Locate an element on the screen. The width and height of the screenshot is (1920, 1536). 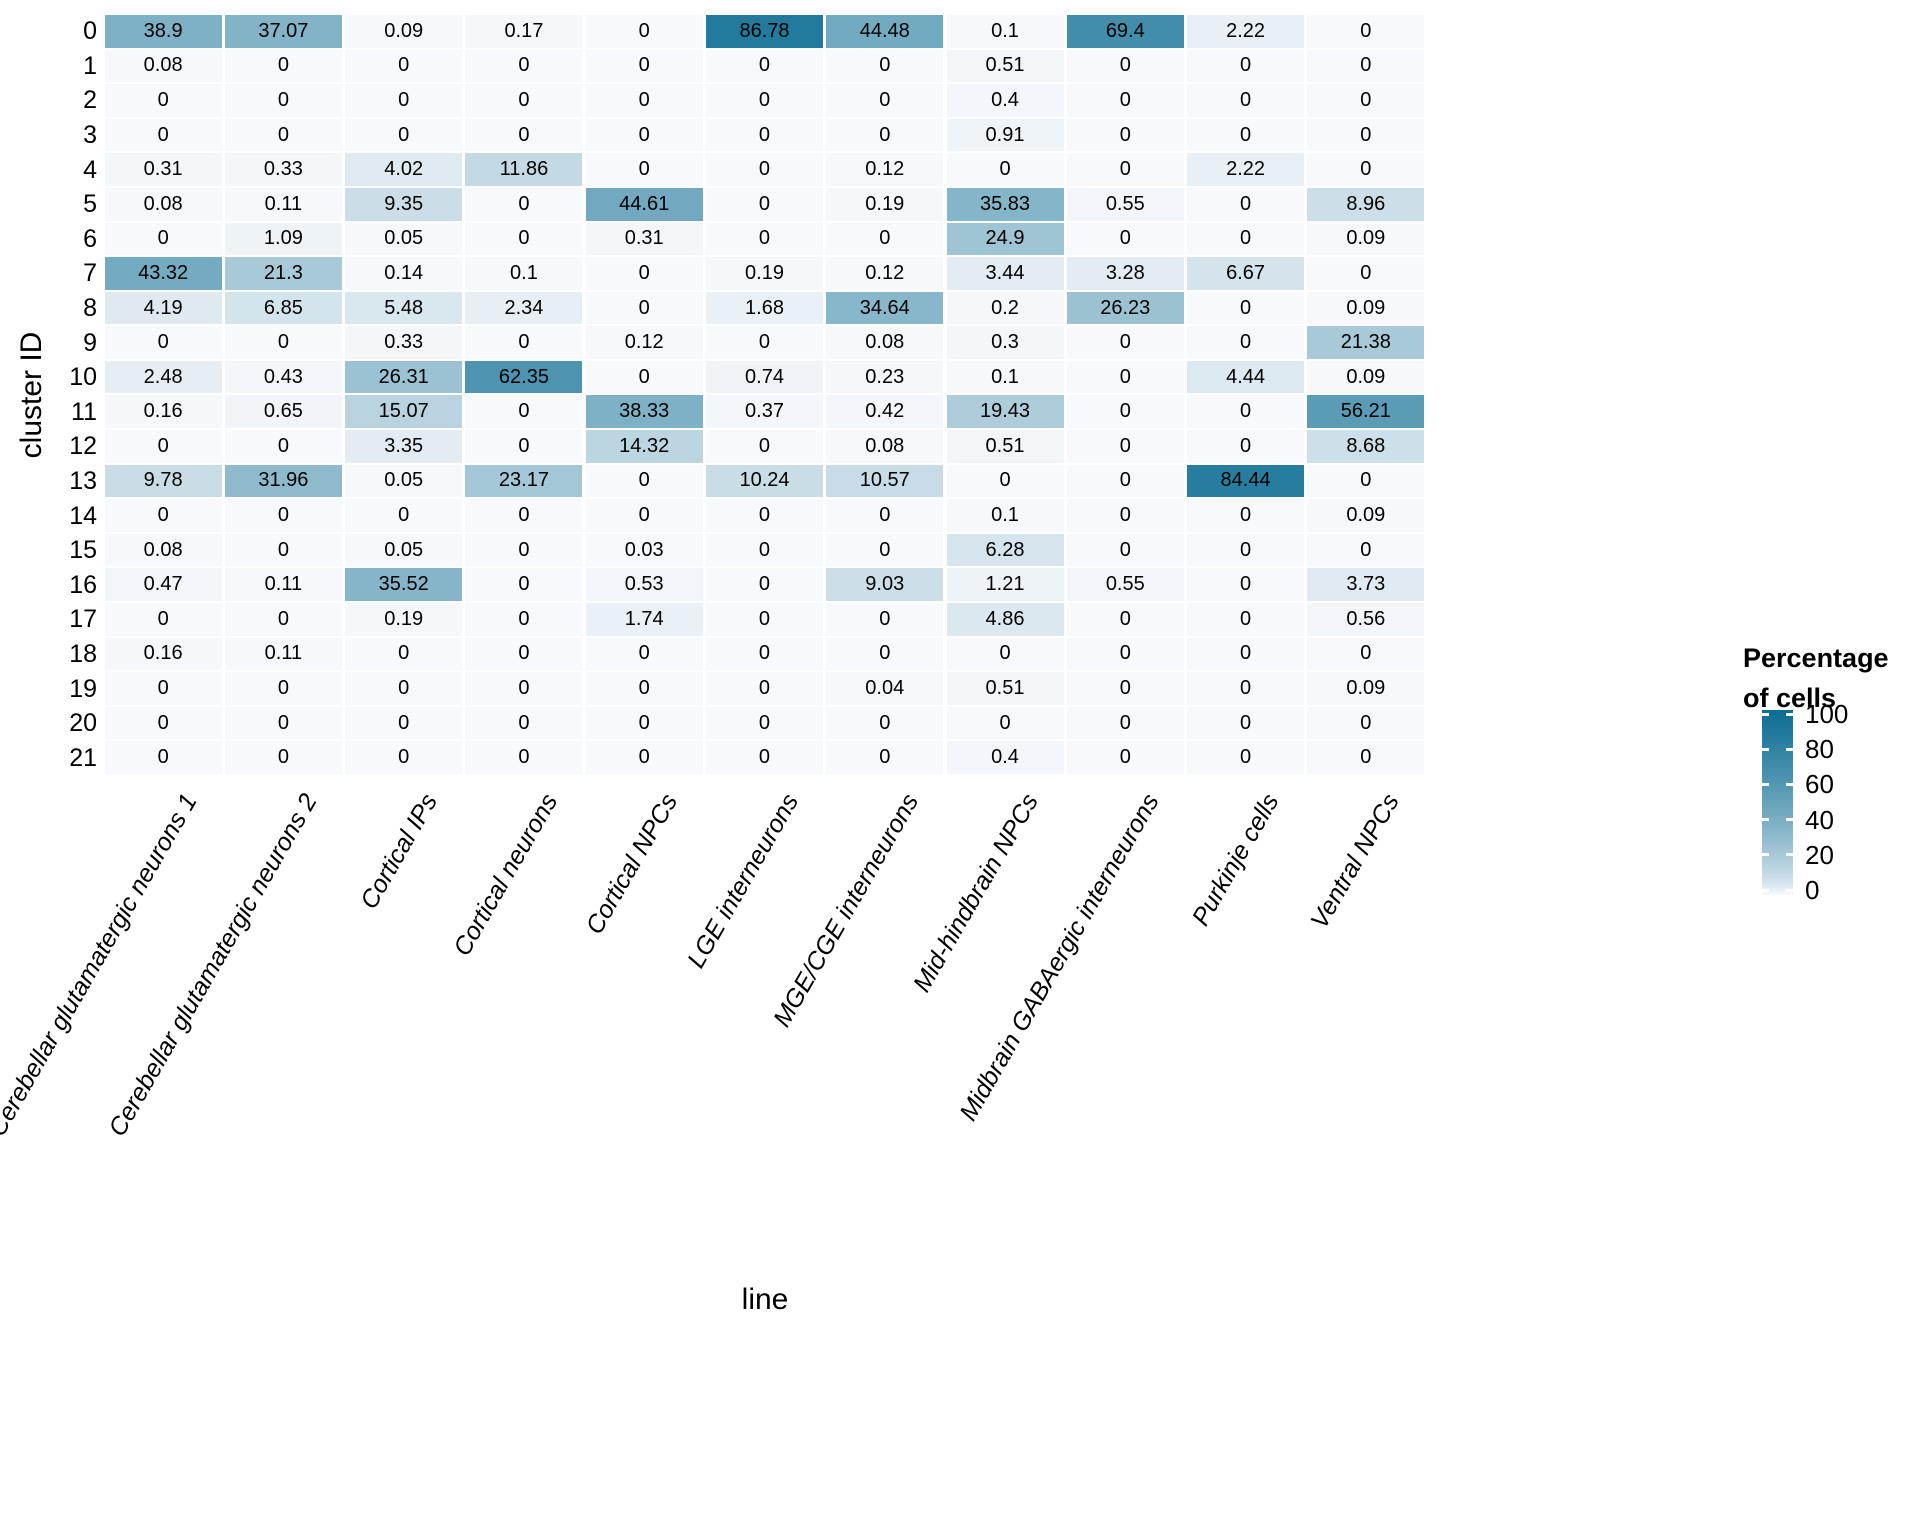
heatmap-cell: 8.68 is located at coordinates (1366, 446).